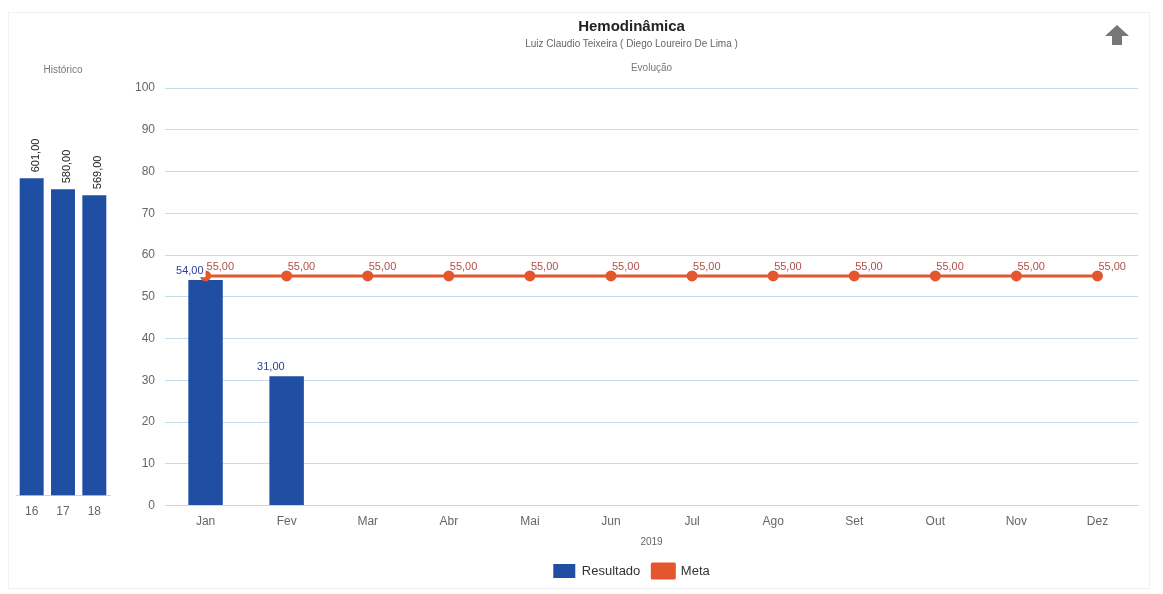 This screenshot has width=1163, height=594. What do you see at coordinates (145, 87) in the screenshot?
I see `y-tick-label: 100` at bounding box center [145, 87].